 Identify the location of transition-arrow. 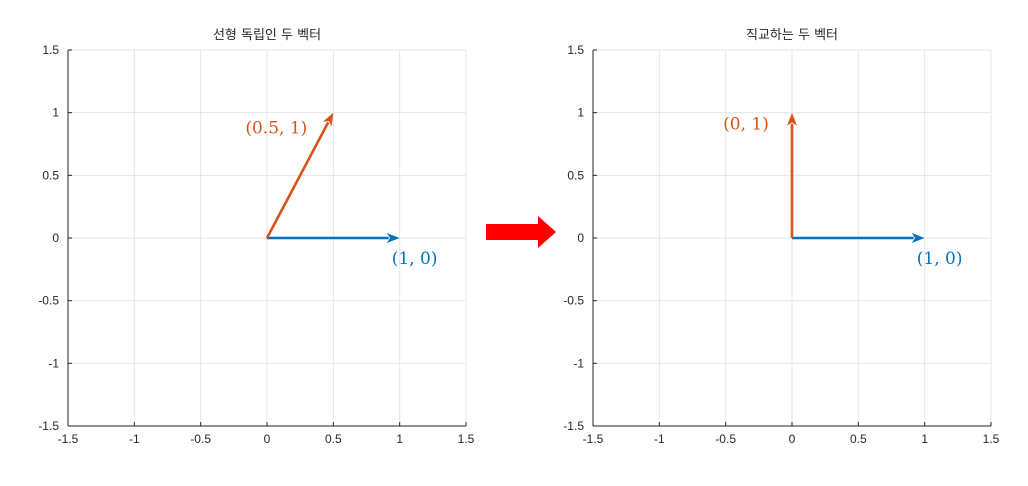
(521, 232).